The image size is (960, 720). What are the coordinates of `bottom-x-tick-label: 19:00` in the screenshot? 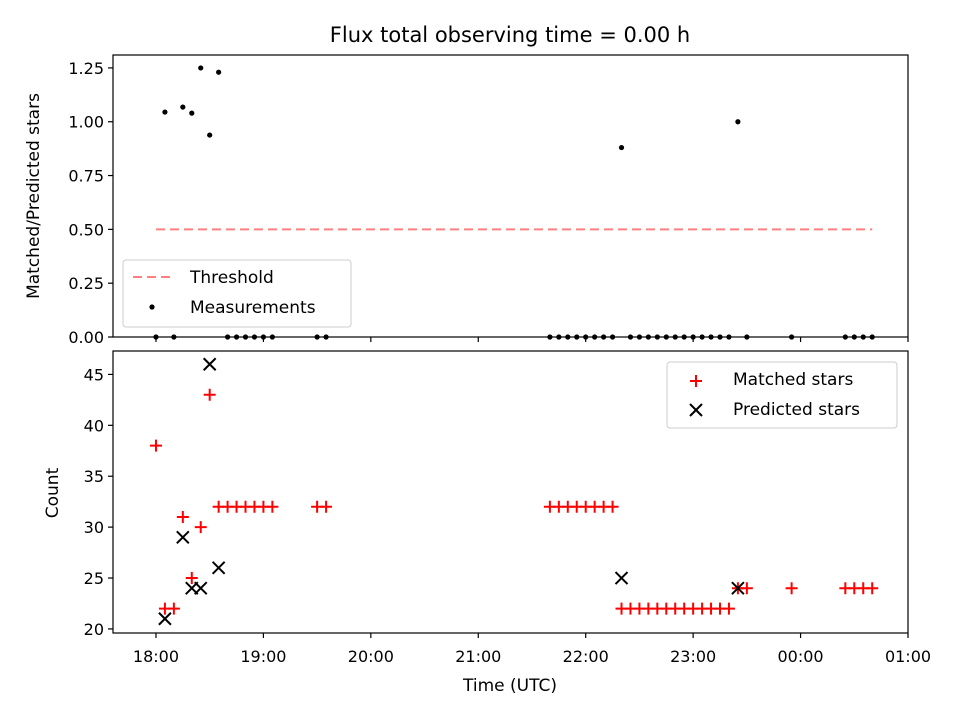 It's located at (263, 656).